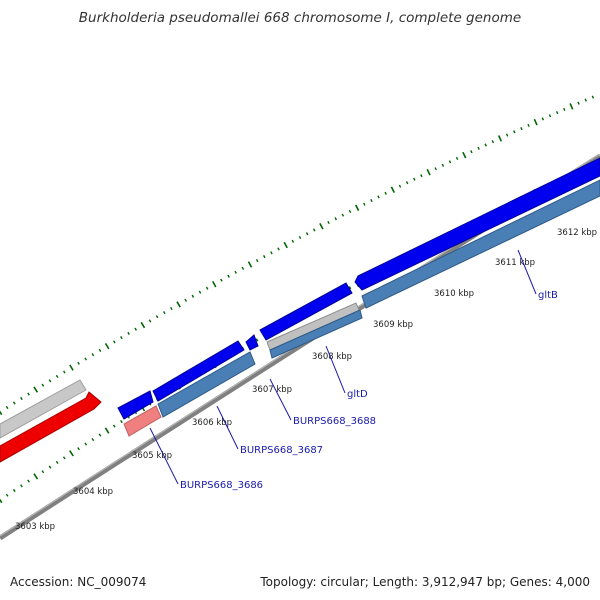 This screenshot has width=600, height=600. Describe the element at coordinates (272, 390) in the screenshot. I see `ruler-label-3607: 3607 kbp` at that location.